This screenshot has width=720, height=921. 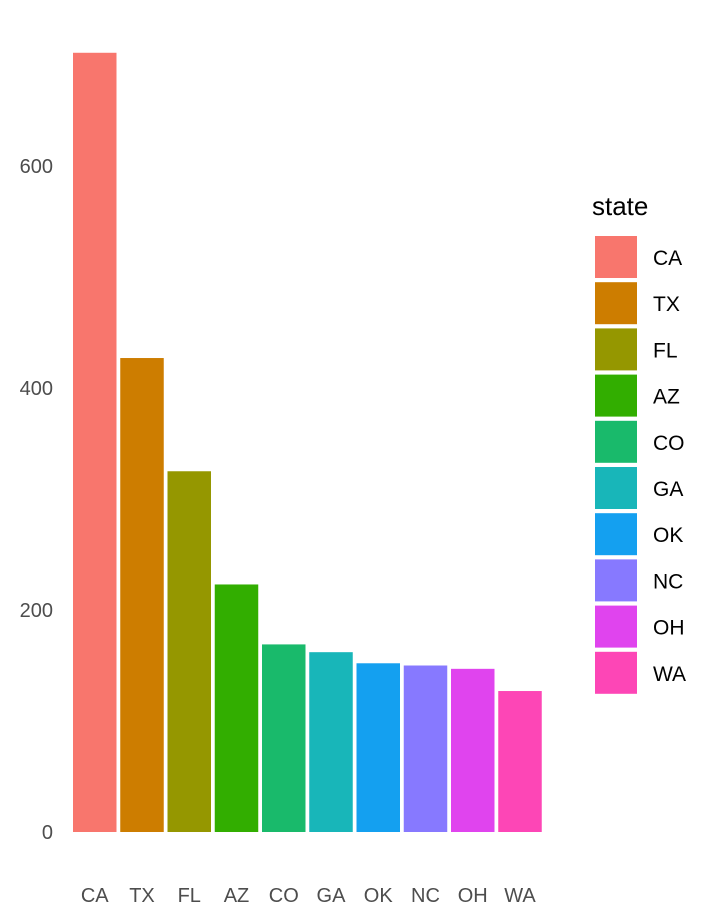 What do you see at coordinates (237, 896) in the screenshot?
I see `x-tick-label: AZ` at bounding box center [237, 896].